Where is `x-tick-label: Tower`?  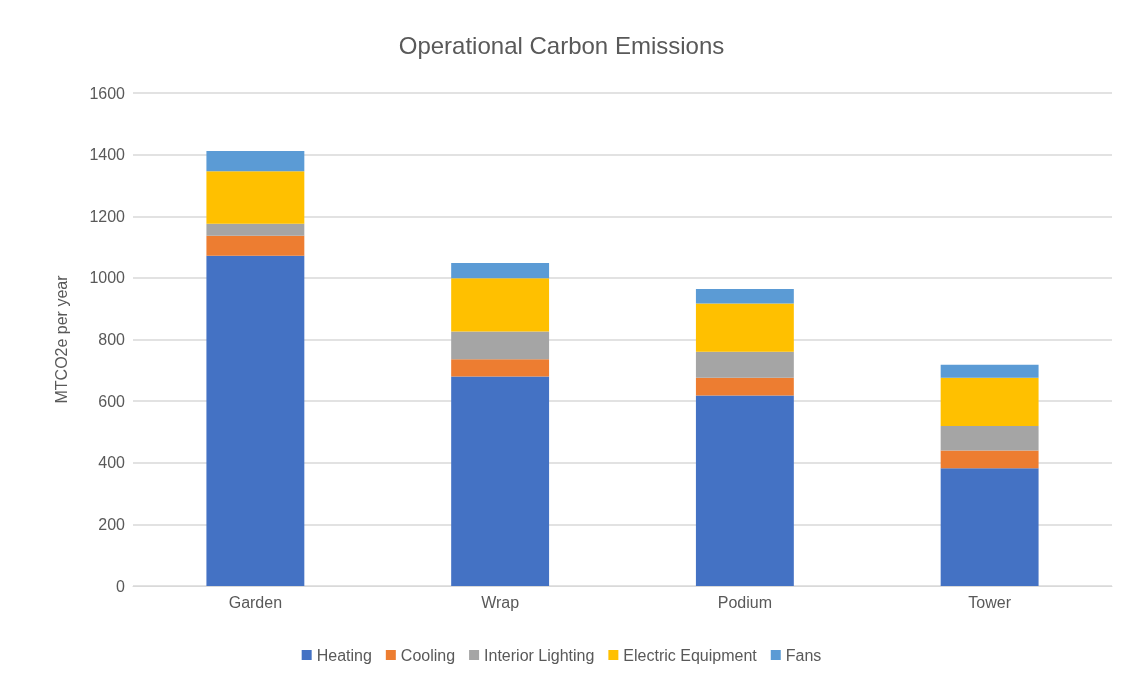 x-tick-label: Tower is located at coordinates (990, 602).